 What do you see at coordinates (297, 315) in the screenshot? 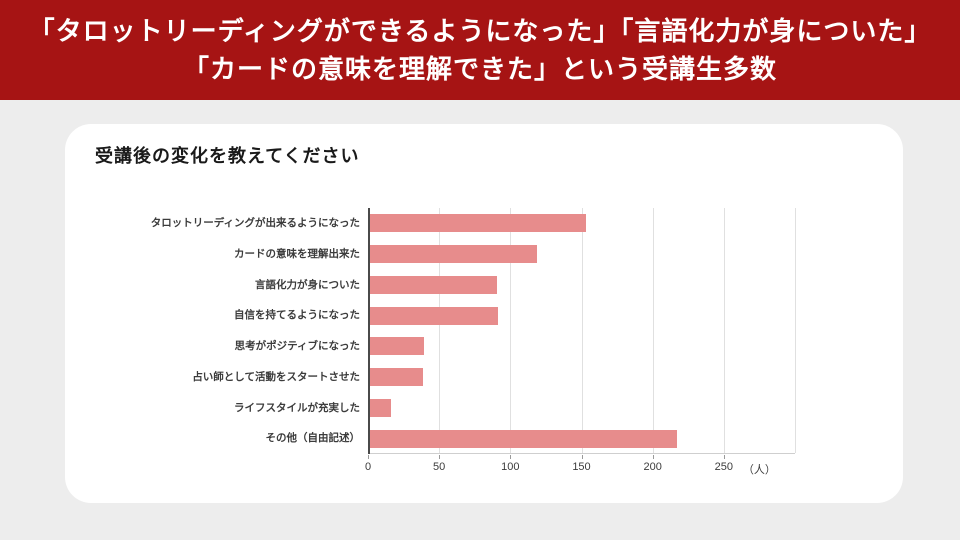
I see `category-label: 自信を持てるようになった` at bounding box center [297, 315].